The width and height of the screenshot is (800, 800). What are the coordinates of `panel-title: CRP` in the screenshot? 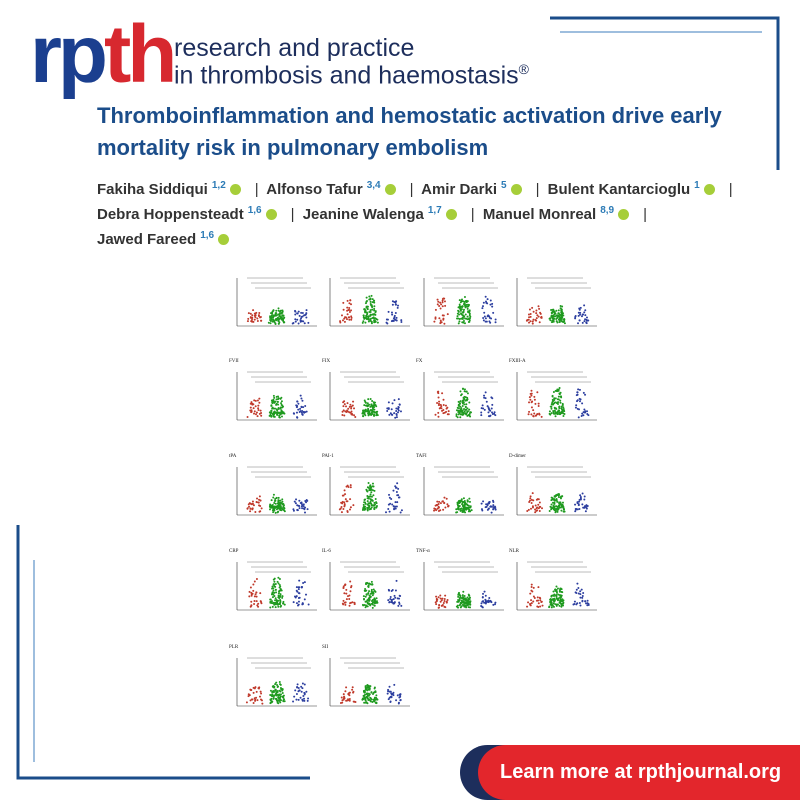 It's located at (234, 551).